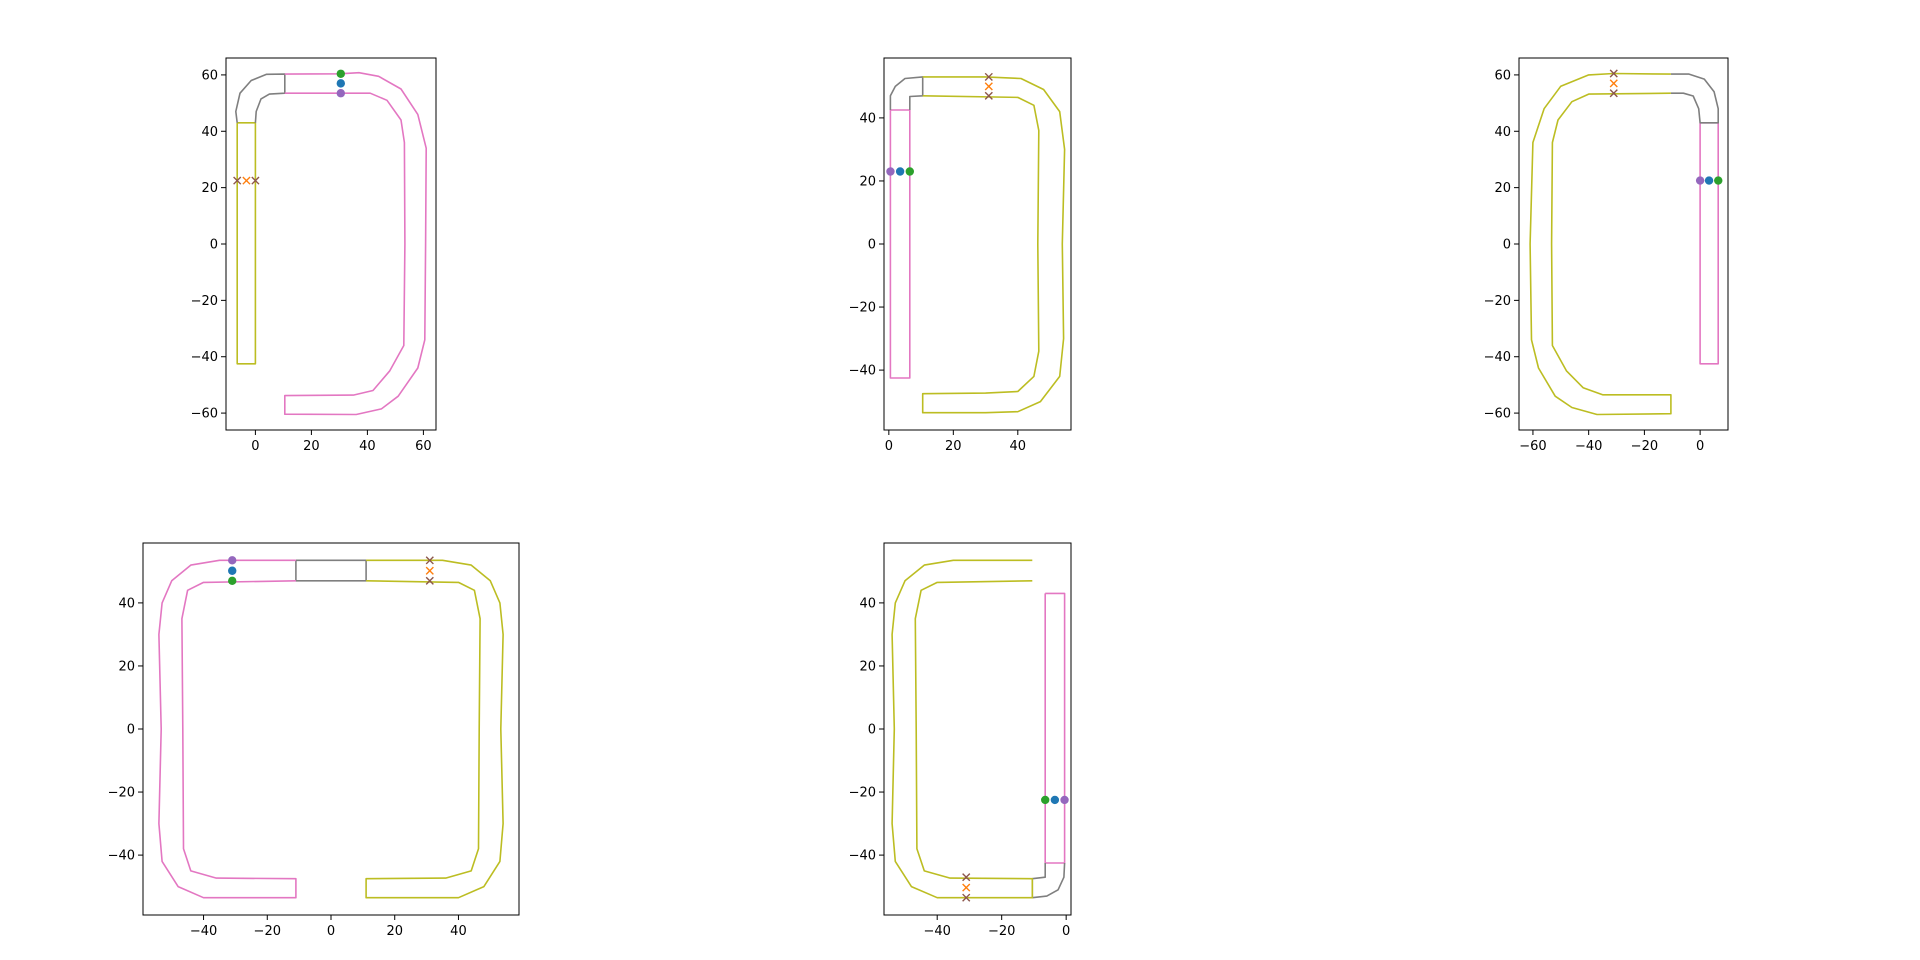 The image size is (1920, 960). What do you see at coordinates (423, 446) in the screenshot?
I see `x-tick-label: 60` at bounding box center [423, 446].